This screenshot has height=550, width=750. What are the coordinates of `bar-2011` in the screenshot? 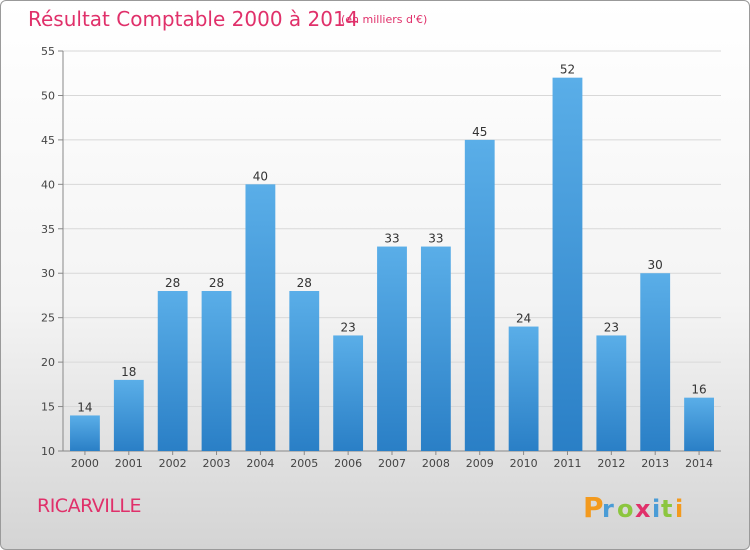 It's located at (567, 264).